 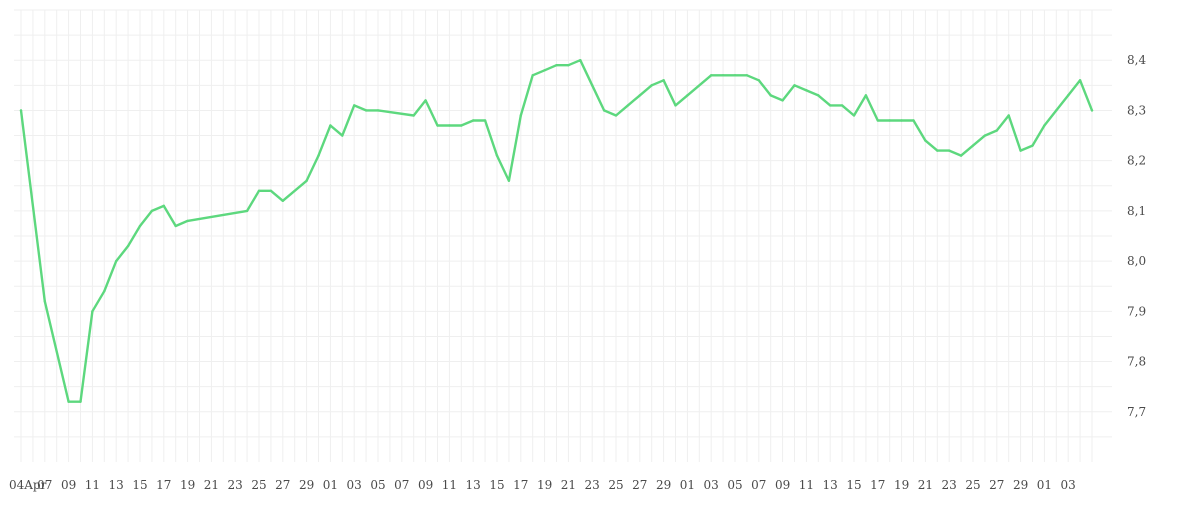 I want to click on x-tick-label: 09, so click(x=68, y=485).